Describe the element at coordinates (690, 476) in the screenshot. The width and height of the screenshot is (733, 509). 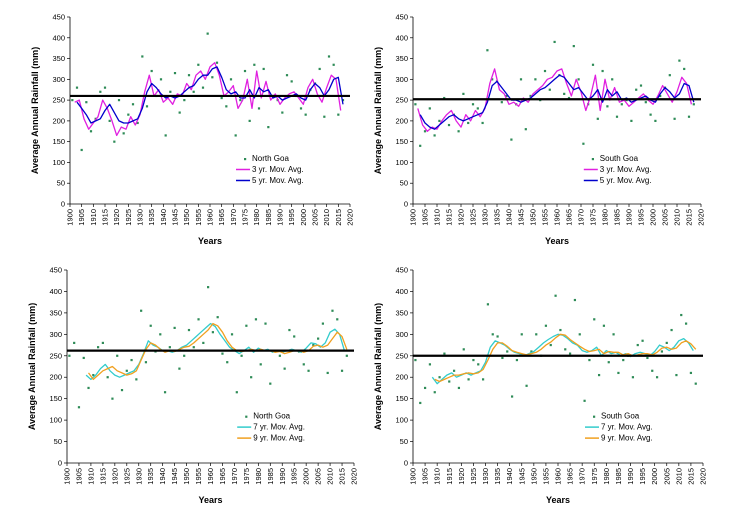
I see `x-tick-label: 2015` at that location.